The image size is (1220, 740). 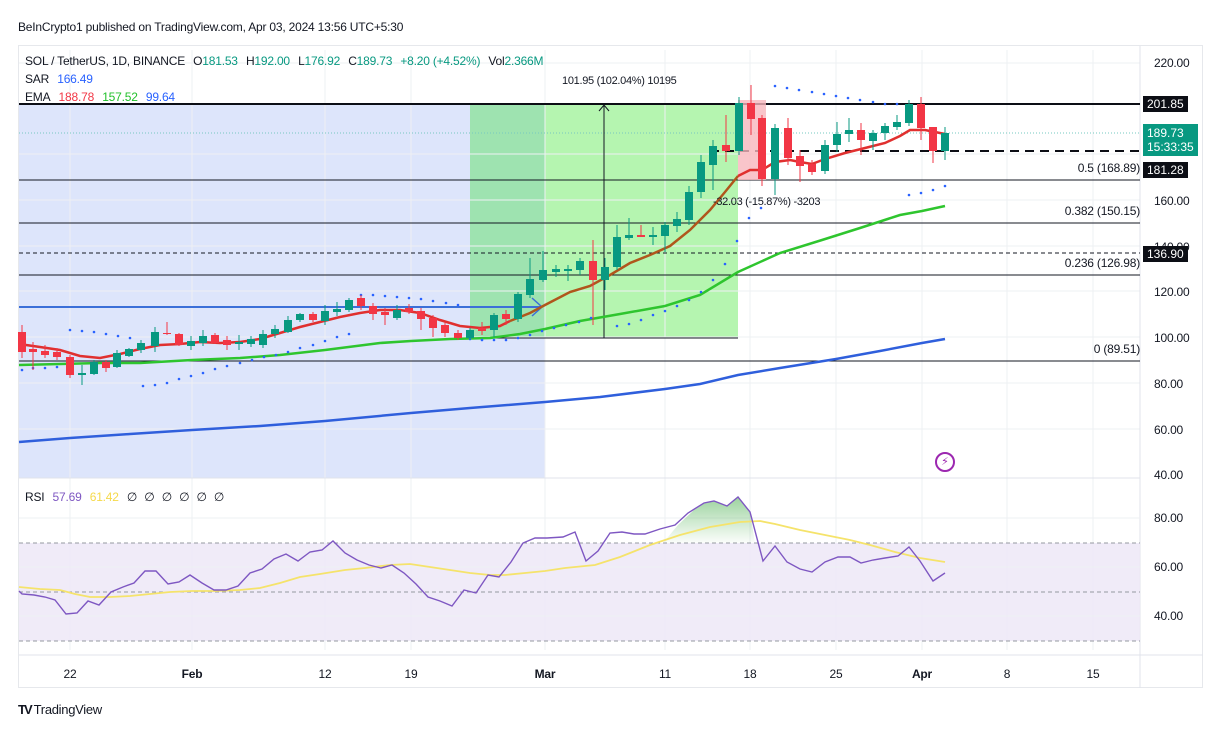 What do you see at coordinates (125, 497) in the screenshot?
I see `rsi-legend: RSI 57.69 61.42 ∅ ∅ ∅ ∅ ∅ ∅` at bounding box center [125, 497].